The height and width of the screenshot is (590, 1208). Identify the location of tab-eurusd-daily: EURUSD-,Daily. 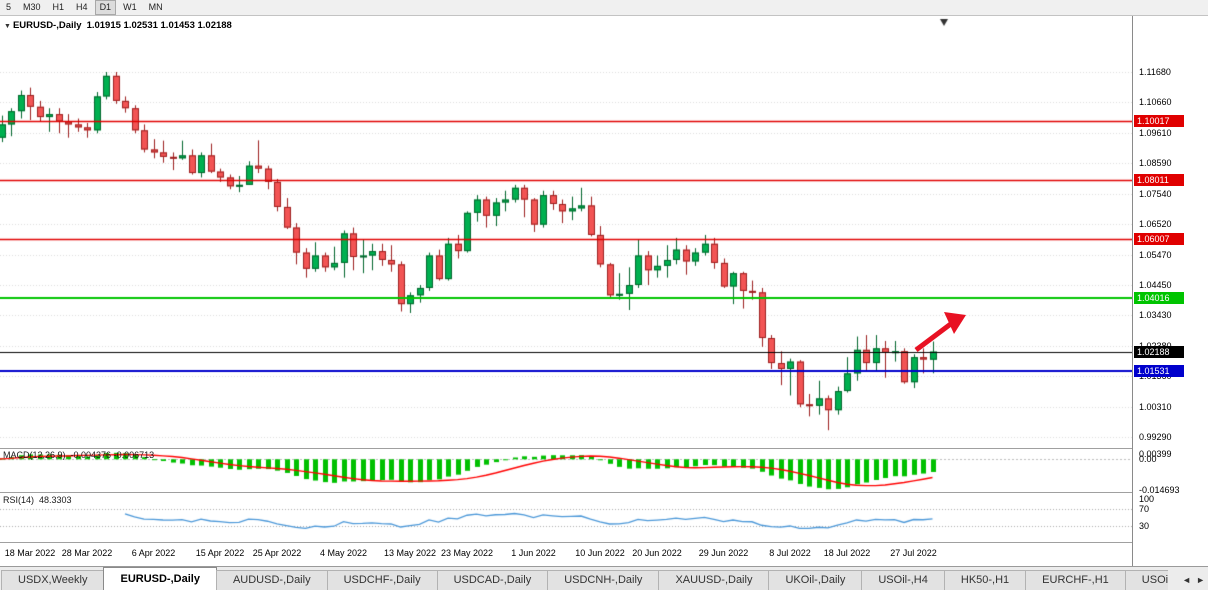
(160, 578).